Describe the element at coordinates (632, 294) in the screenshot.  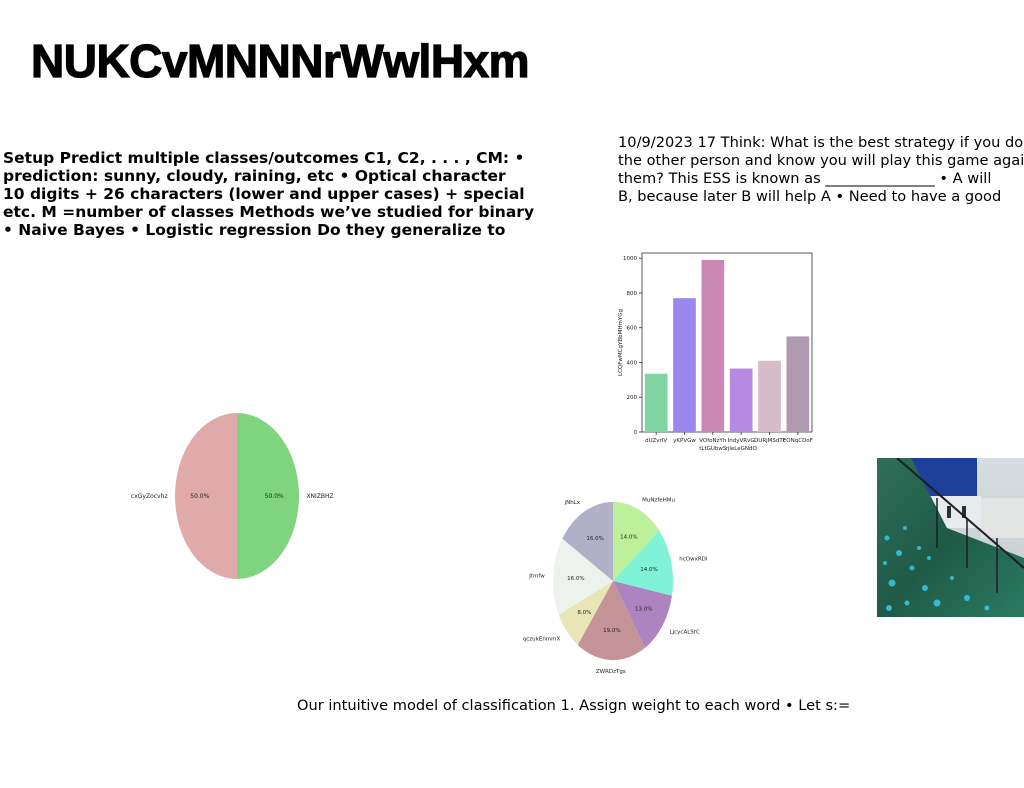
I see `y-tick-label: 800` at that location.